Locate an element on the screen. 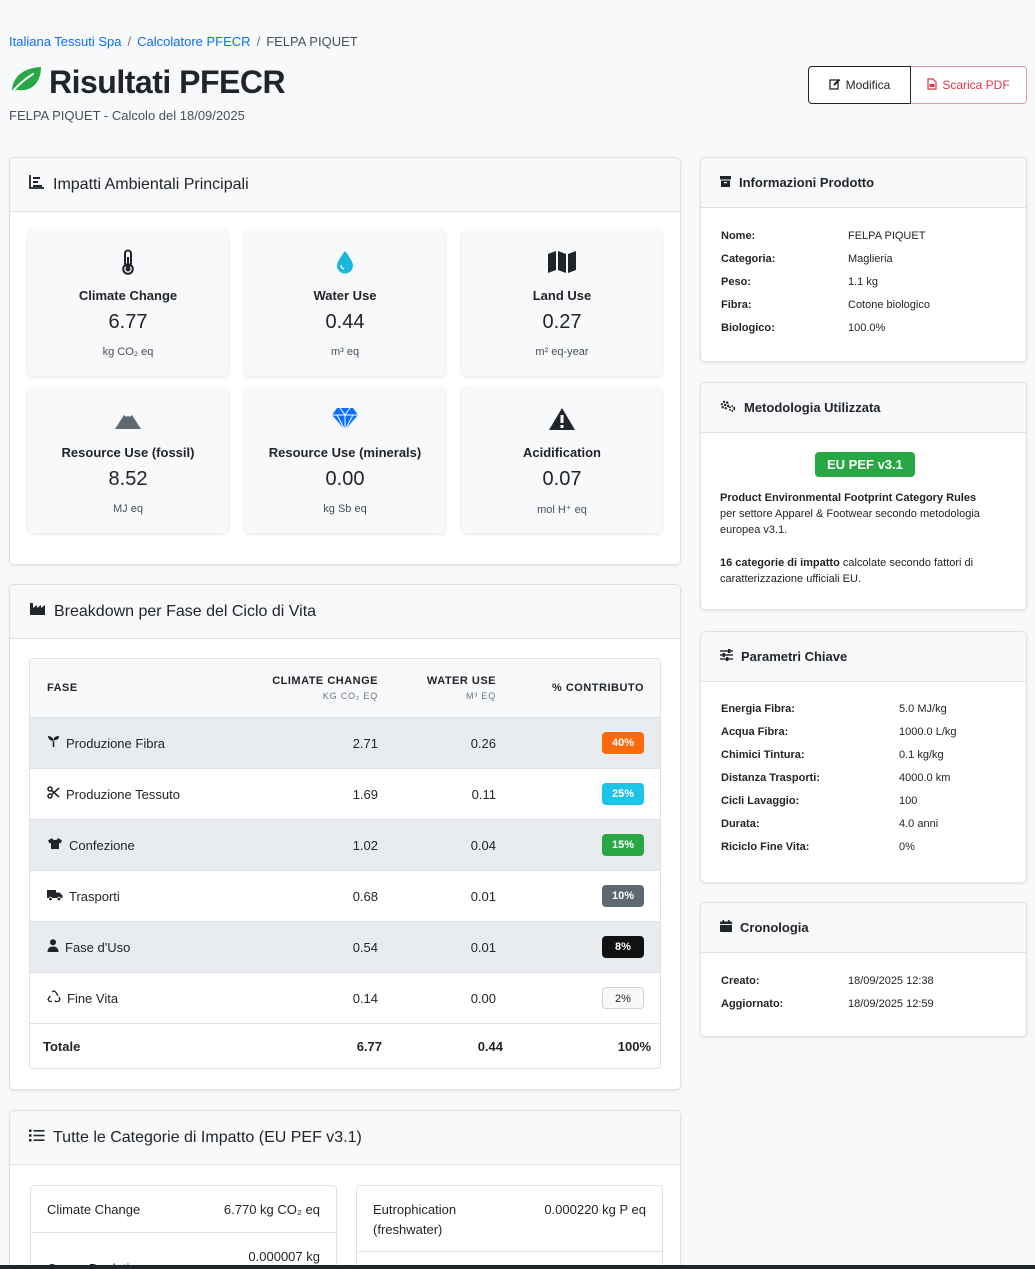 This screenshot has width=1035, height=1269. info-key: Nome: is located at coordinates (738, 235).